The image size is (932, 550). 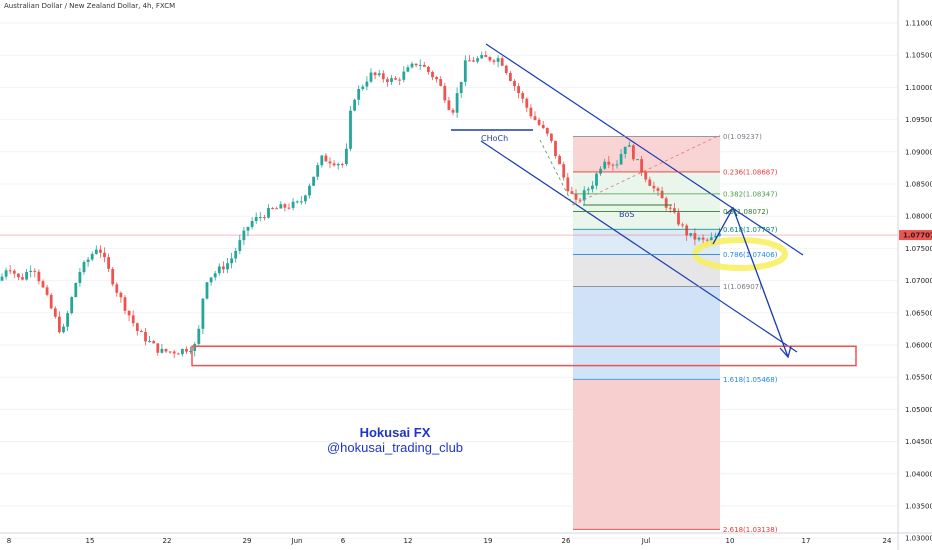 What do you see at coordinates (740, 254) in the screenshot?
I see `highlight-ellipse` at bounding box center [740, 254].